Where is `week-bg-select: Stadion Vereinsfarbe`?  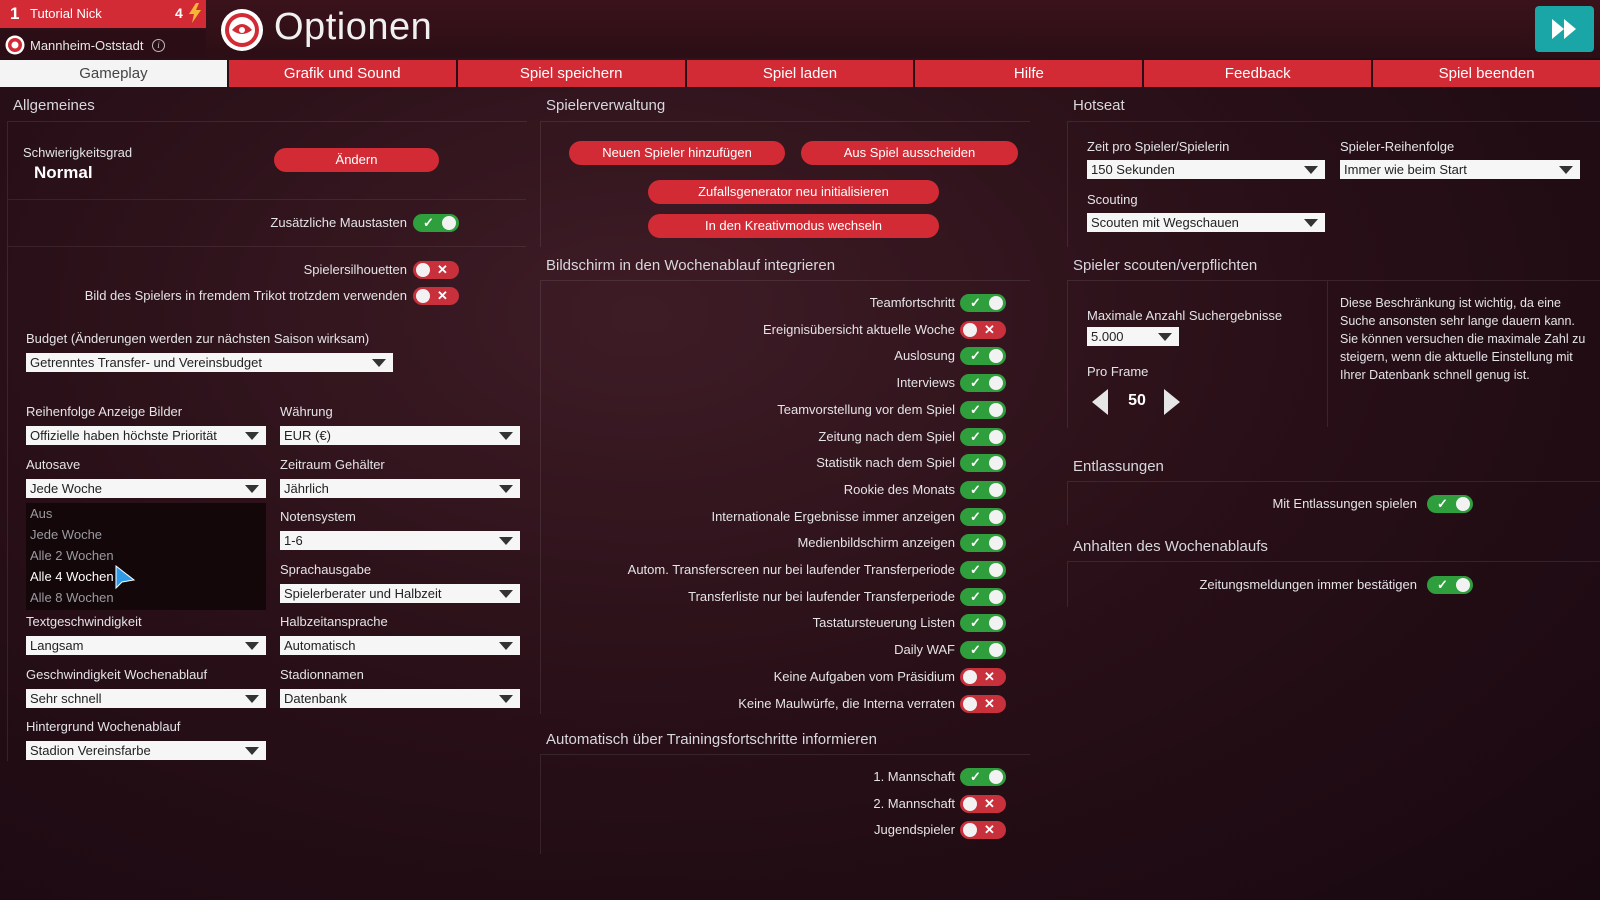
week-bg-select: Stadion Vereinsfarbe is located at coordinates (146, 750).